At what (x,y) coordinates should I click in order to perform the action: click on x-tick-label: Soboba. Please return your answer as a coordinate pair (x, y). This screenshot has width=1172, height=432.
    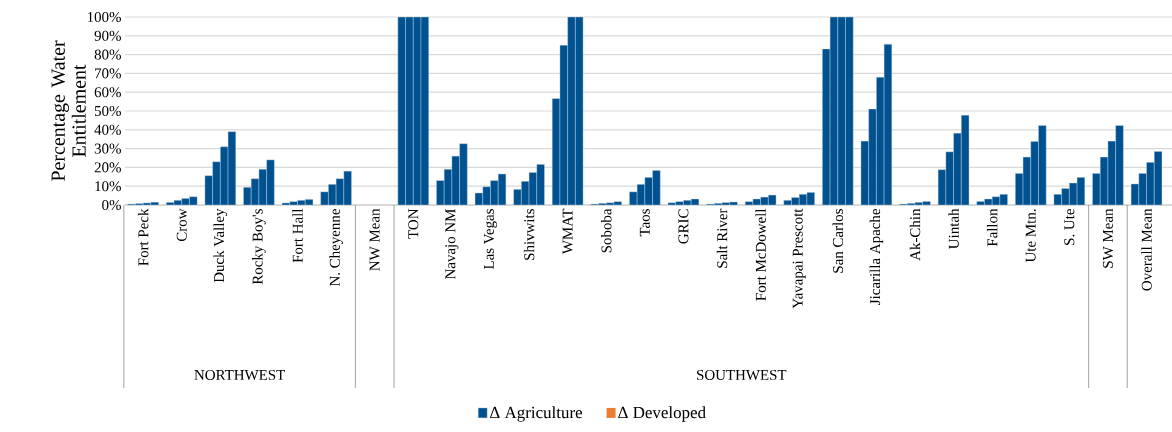
    Looking at the image, I should click on (606, 230).